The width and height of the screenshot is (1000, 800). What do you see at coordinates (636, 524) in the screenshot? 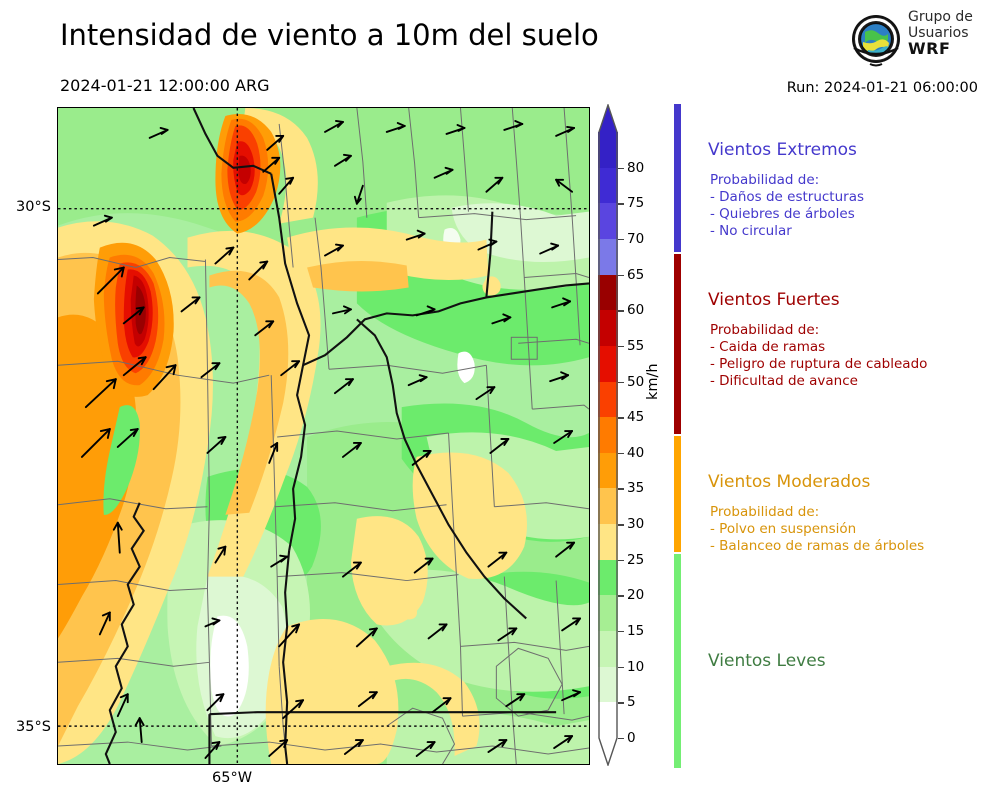
I see `colorbar-tick-label-30: 30` at bounding box center [636, 524].